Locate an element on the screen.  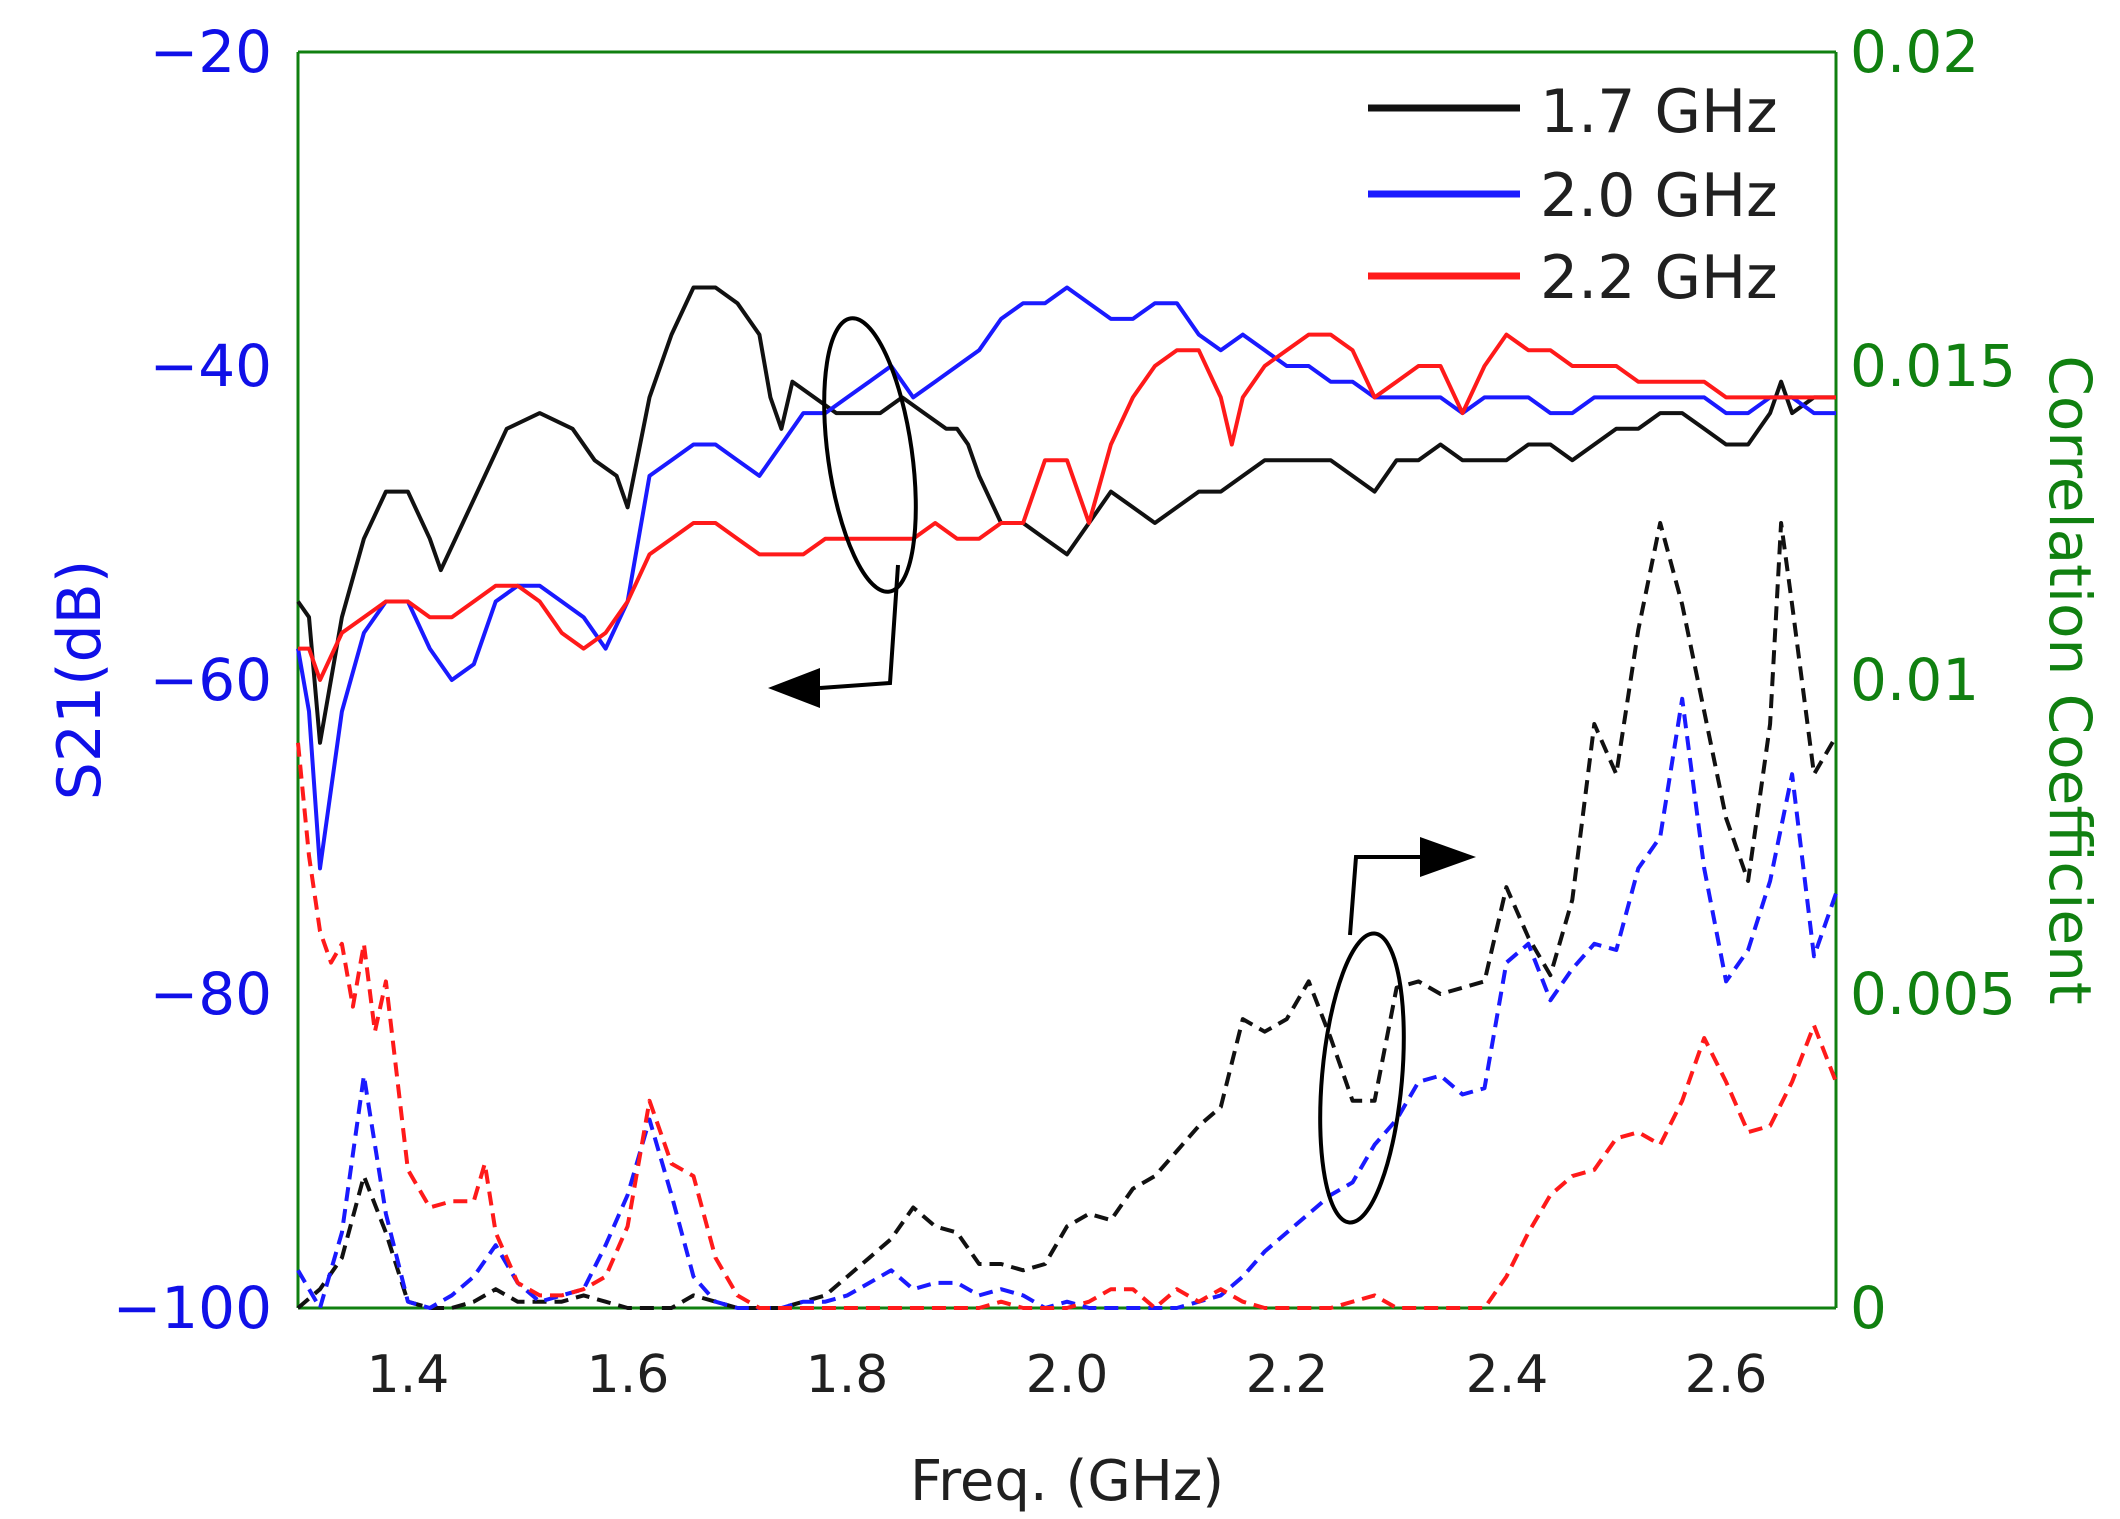
arrow-left-icon is located at coordinates (794, 688).